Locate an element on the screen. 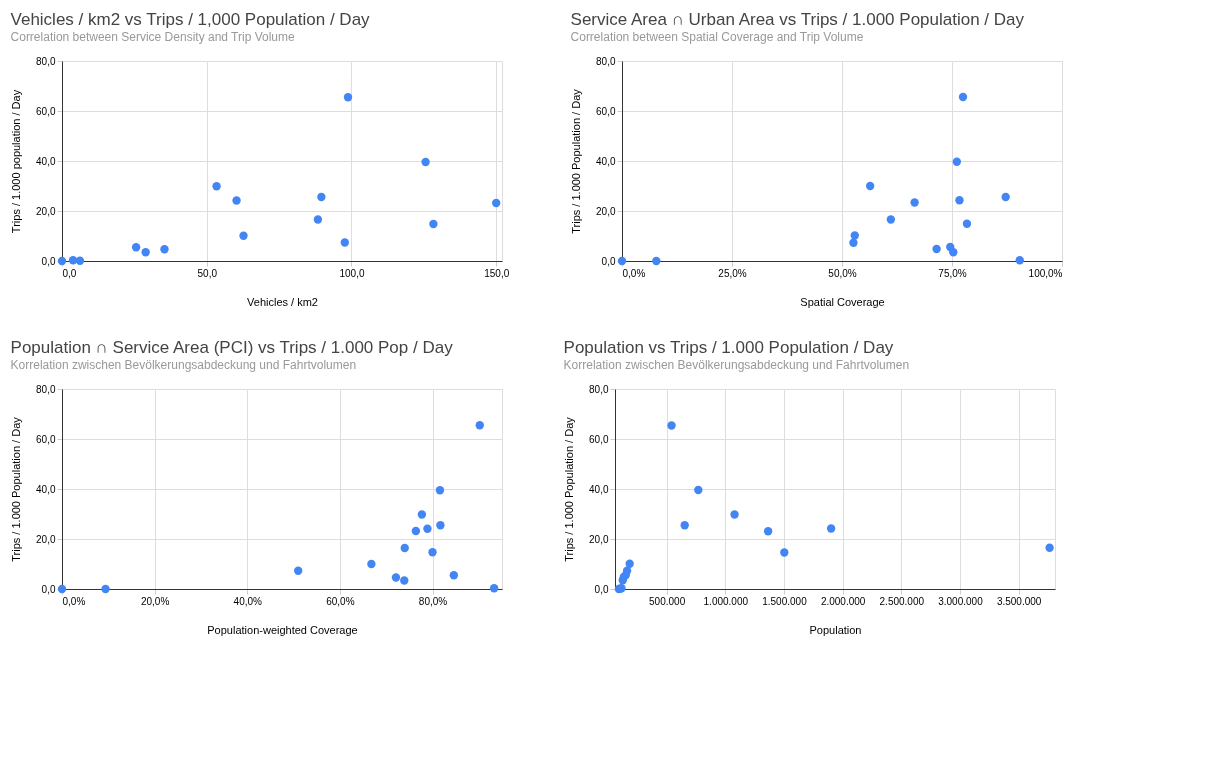  x-tick-label: 1.000.000 is located at coordinates (726, 601).